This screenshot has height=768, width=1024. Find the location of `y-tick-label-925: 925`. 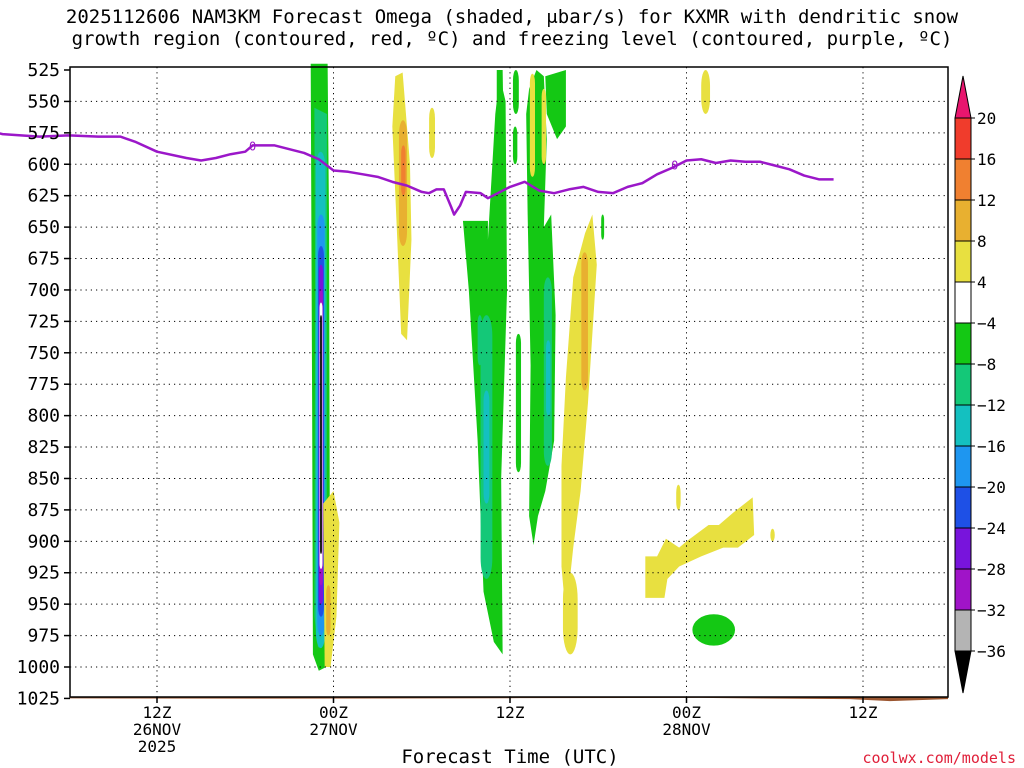

y-tick-label-925: 925 is located at coordinates (43, 573).